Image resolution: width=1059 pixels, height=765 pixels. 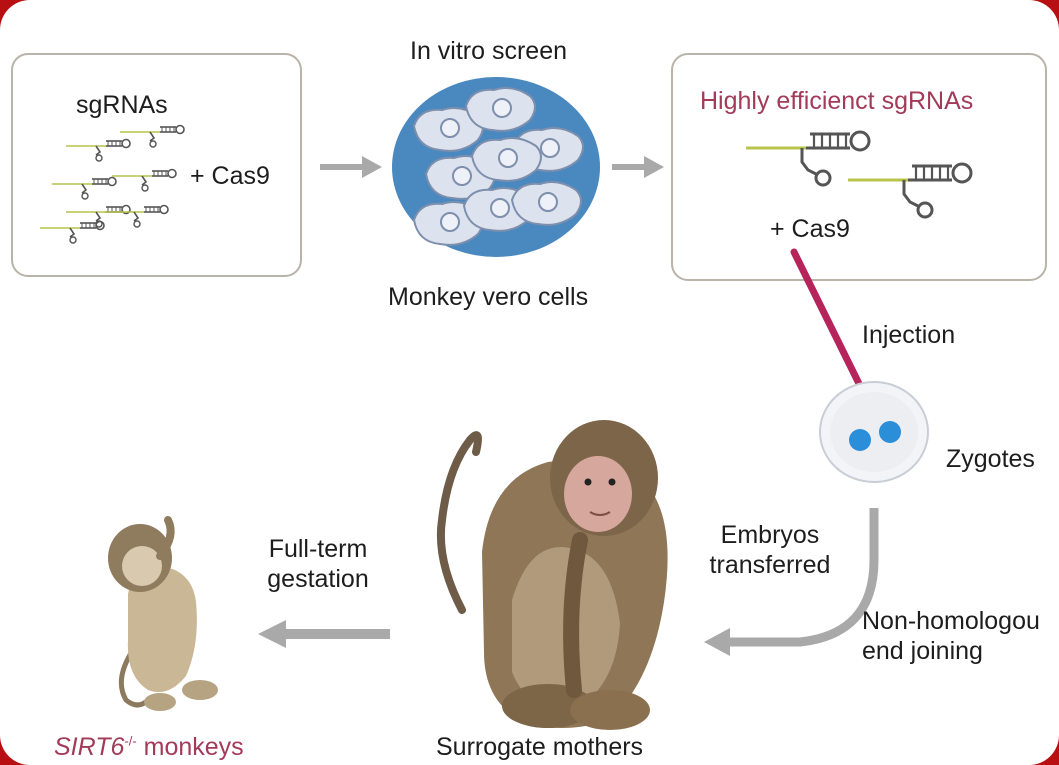 What do you see at coordinates (909, 335) in the screenshot?
I see `injection-label: Injection` at bounding box center [909, 335].